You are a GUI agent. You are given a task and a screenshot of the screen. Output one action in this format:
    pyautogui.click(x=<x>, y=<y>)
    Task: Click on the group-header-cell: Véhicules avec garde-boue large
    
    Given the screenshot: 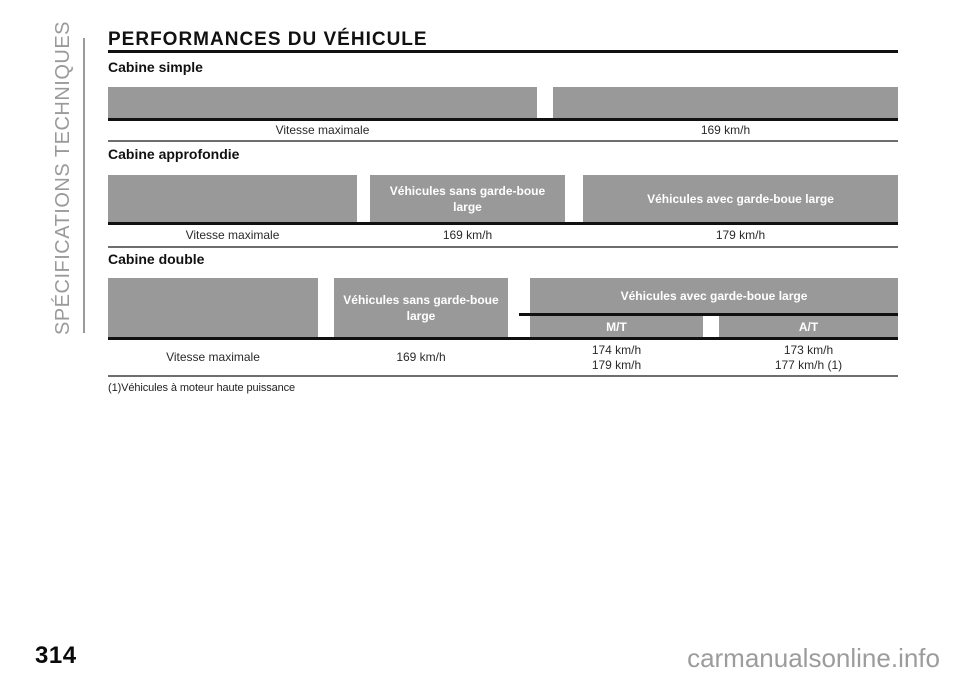 What is the action you would take?
    pyautogui.click(x=714, y=295)
    